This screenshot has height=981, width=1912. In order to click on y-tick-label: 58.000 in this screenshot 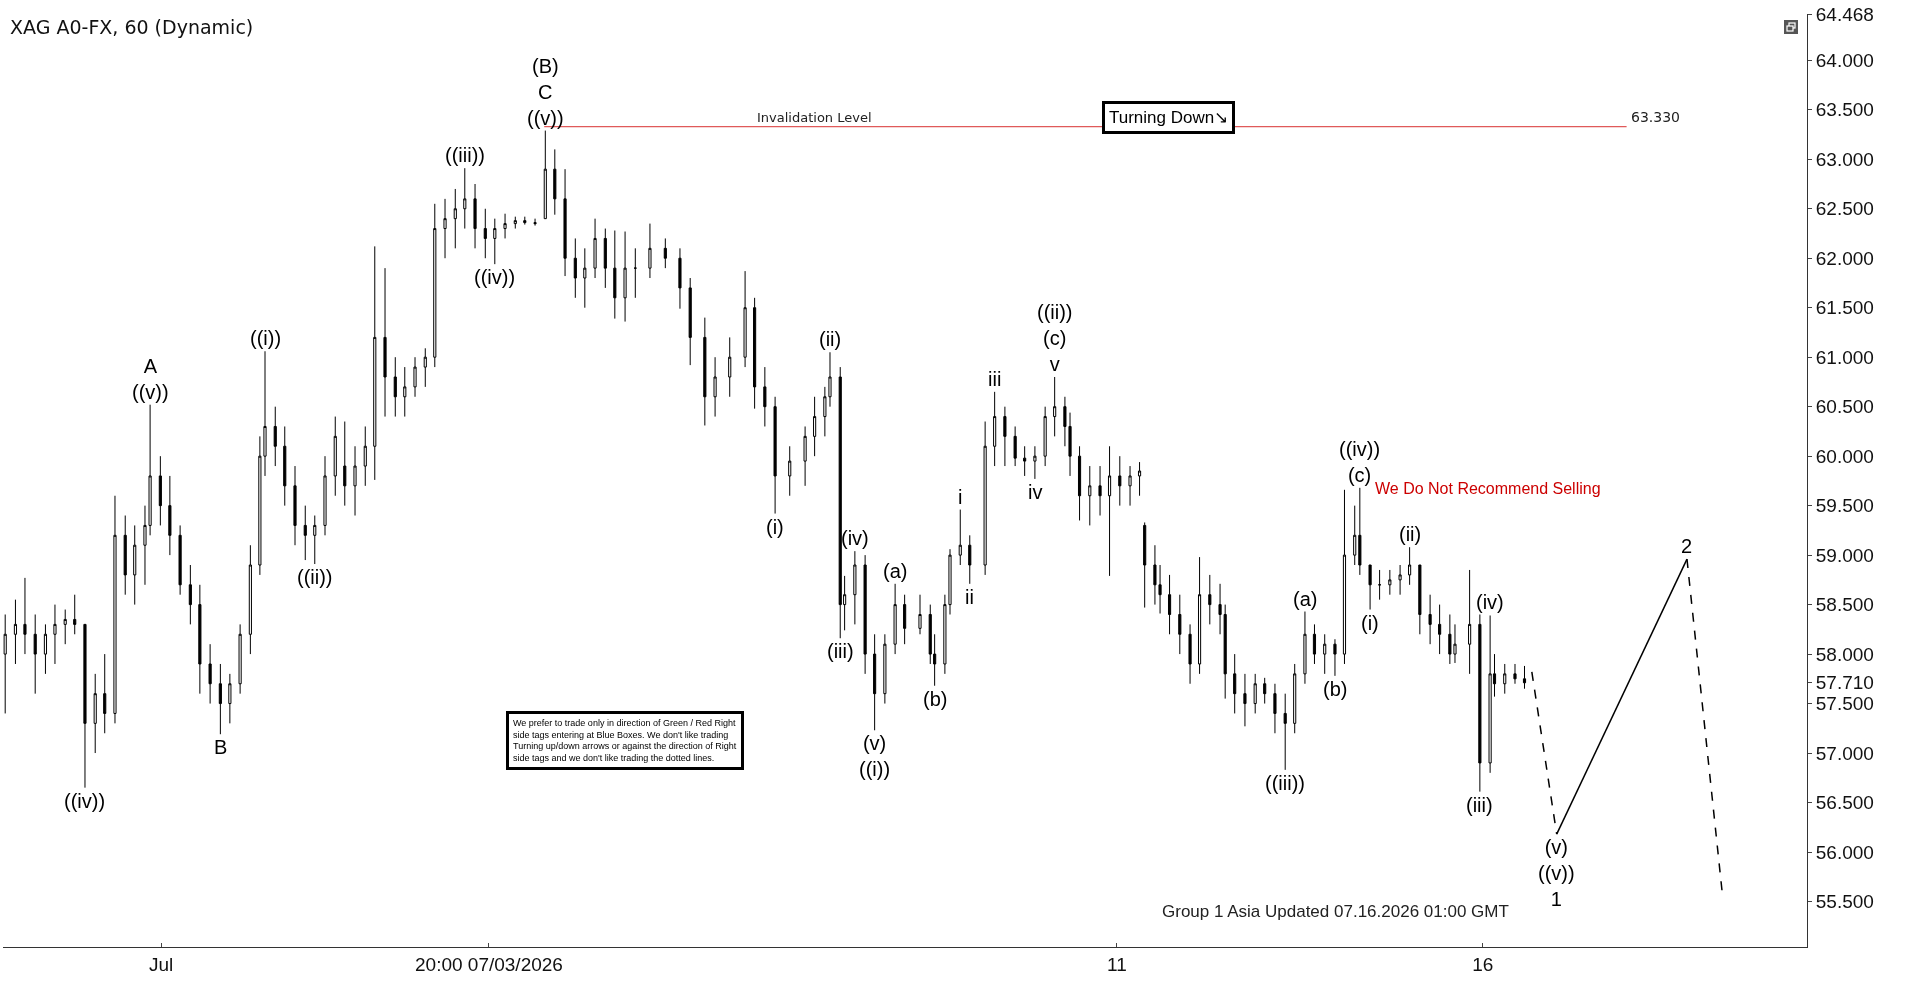, I will do `click(1844, 654)`.